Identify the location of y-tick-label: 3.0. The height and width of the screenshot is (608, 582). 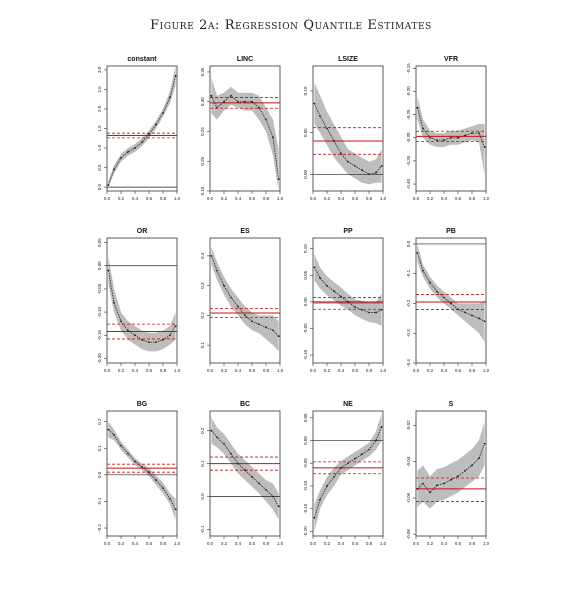
(99, 69).